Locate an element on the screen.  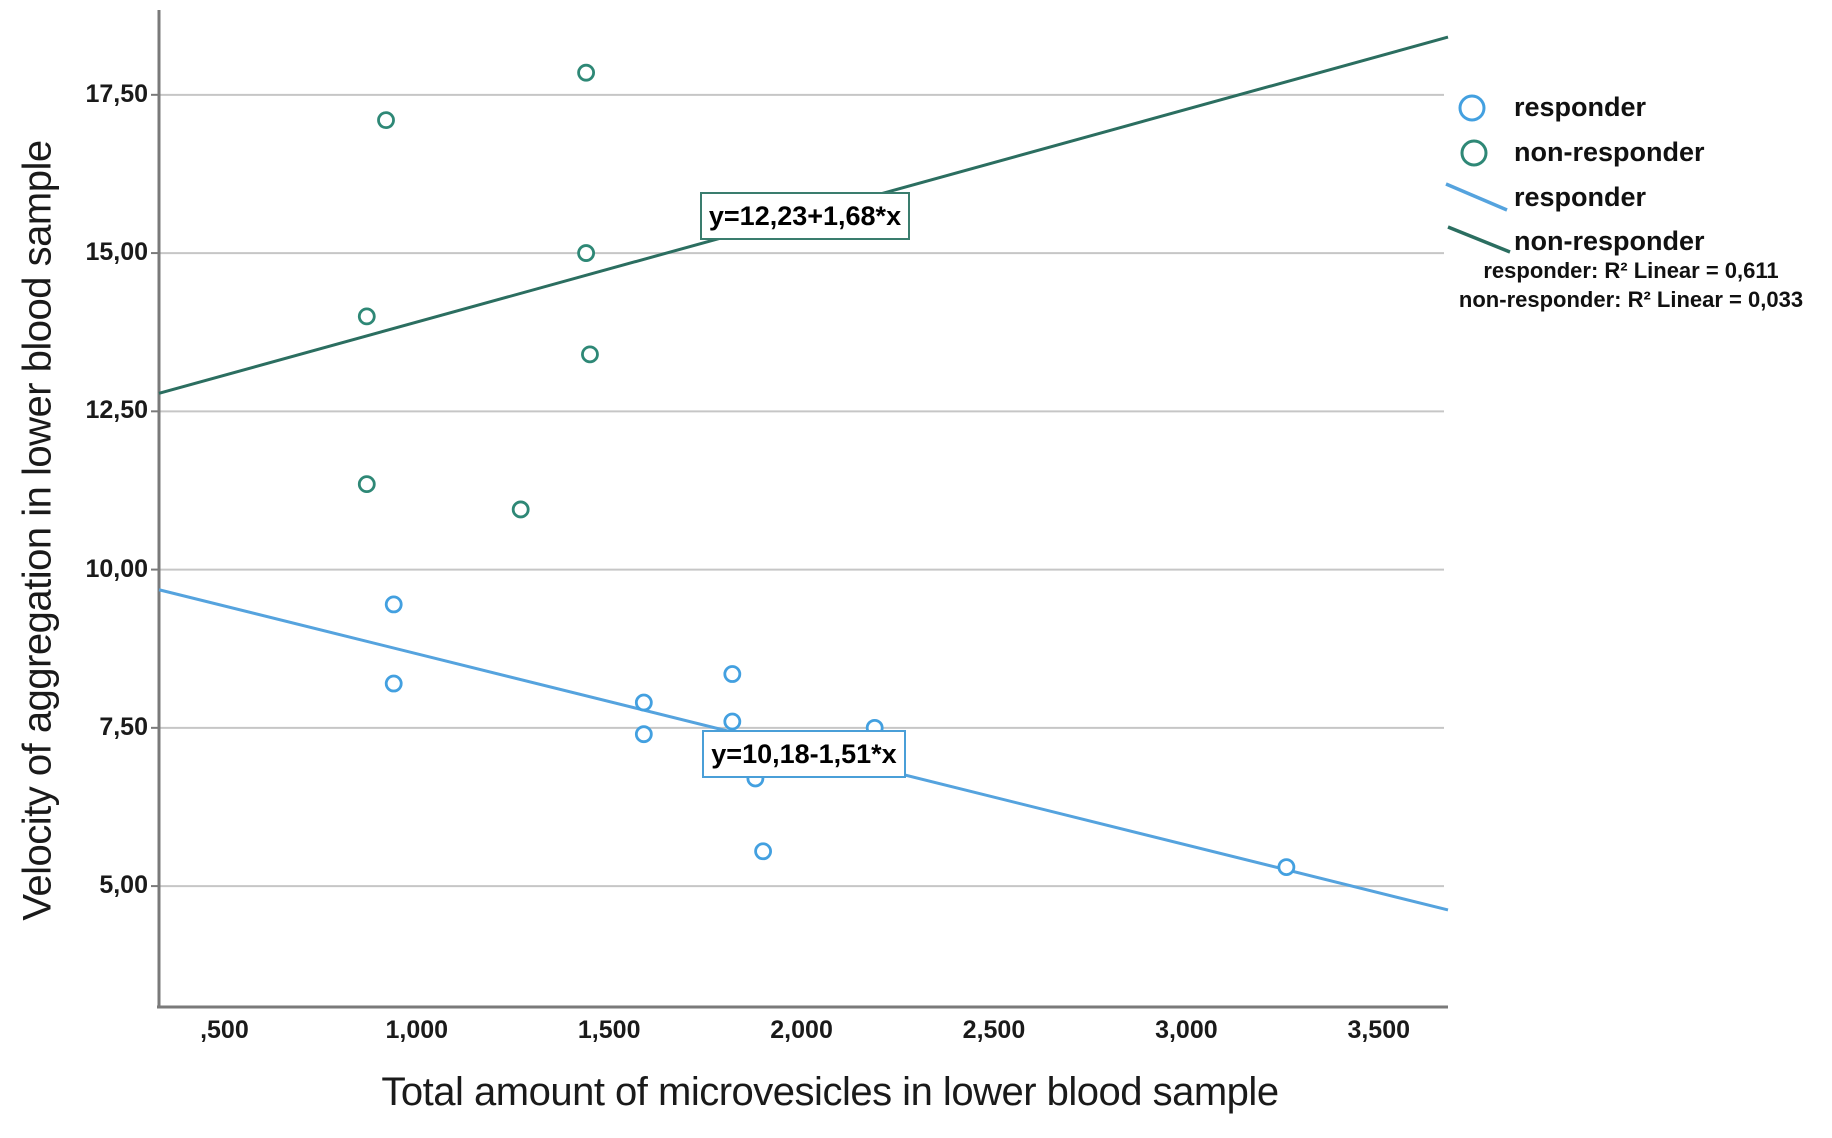
y-tick-label: 15,00 is located at coordinates (116, 252).